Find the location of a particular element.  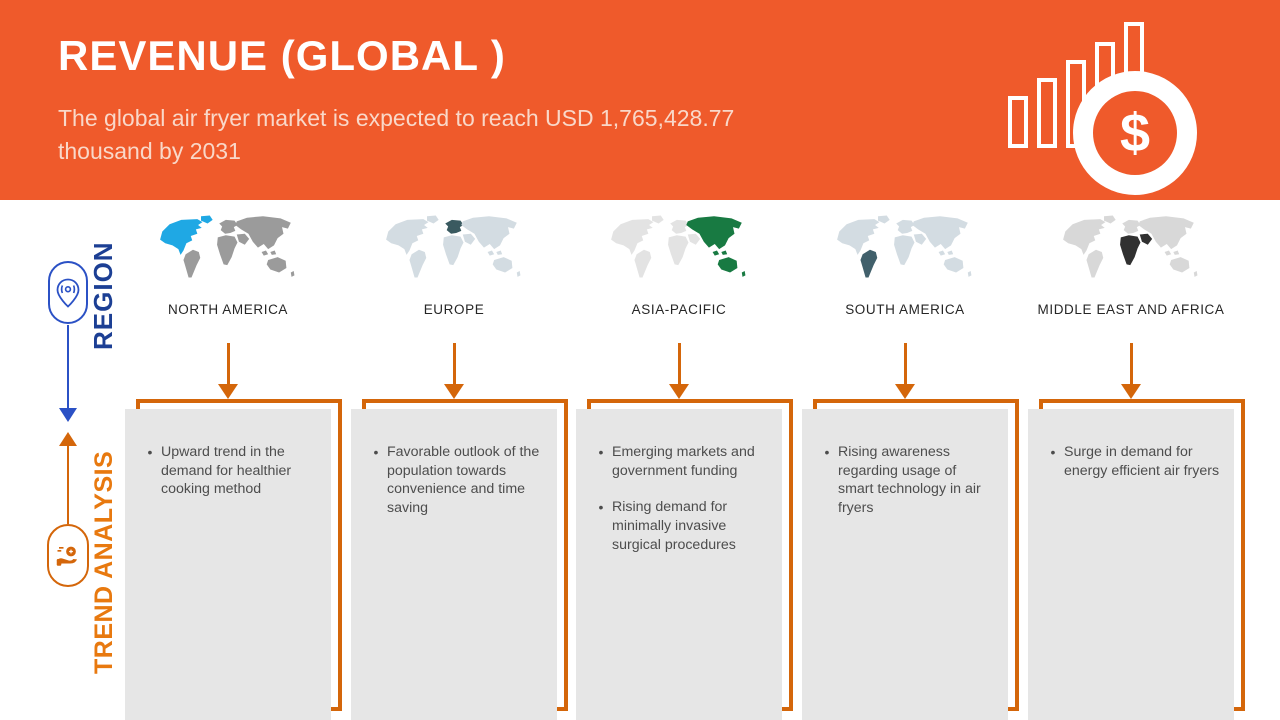

trend-bullet: • Emerging markets and government funding is located at coordinates (679, 461).